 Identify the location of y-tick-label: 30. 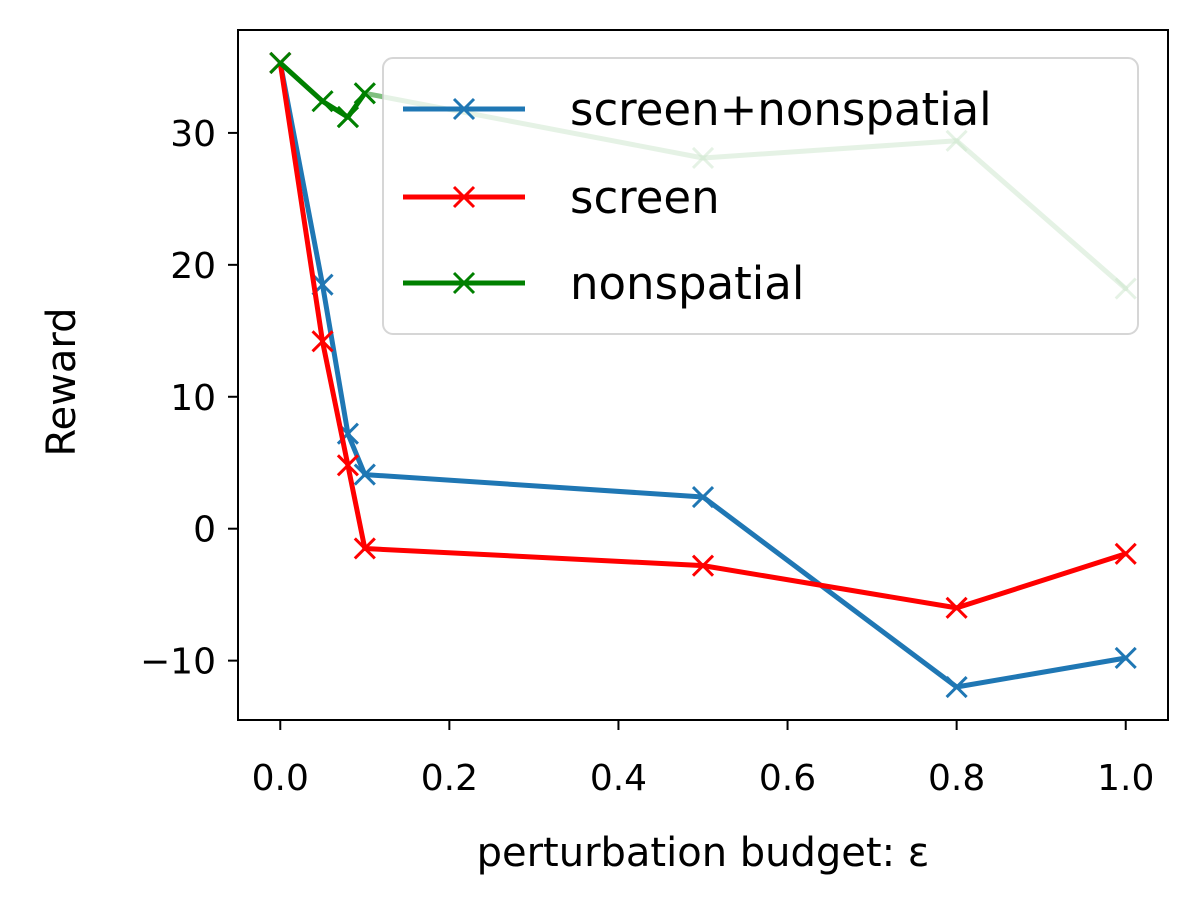
(193, 134).